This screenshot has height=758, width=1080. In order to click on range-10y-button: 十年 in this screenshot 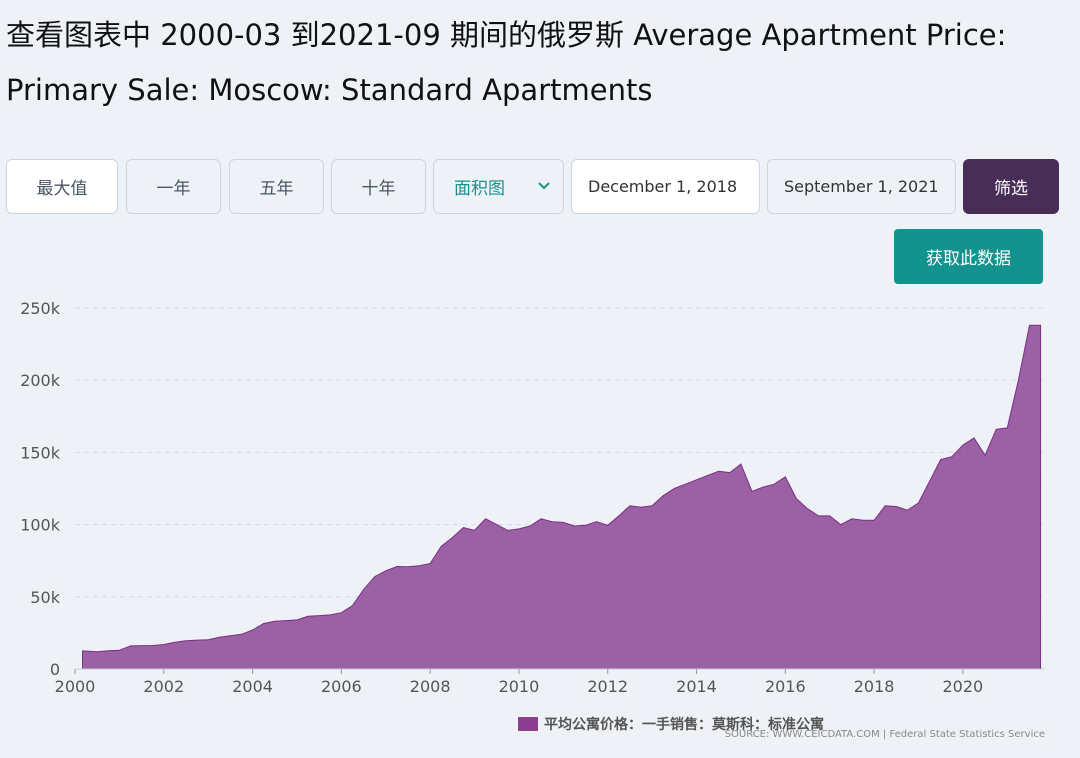, I will do `click(378, 186)`.